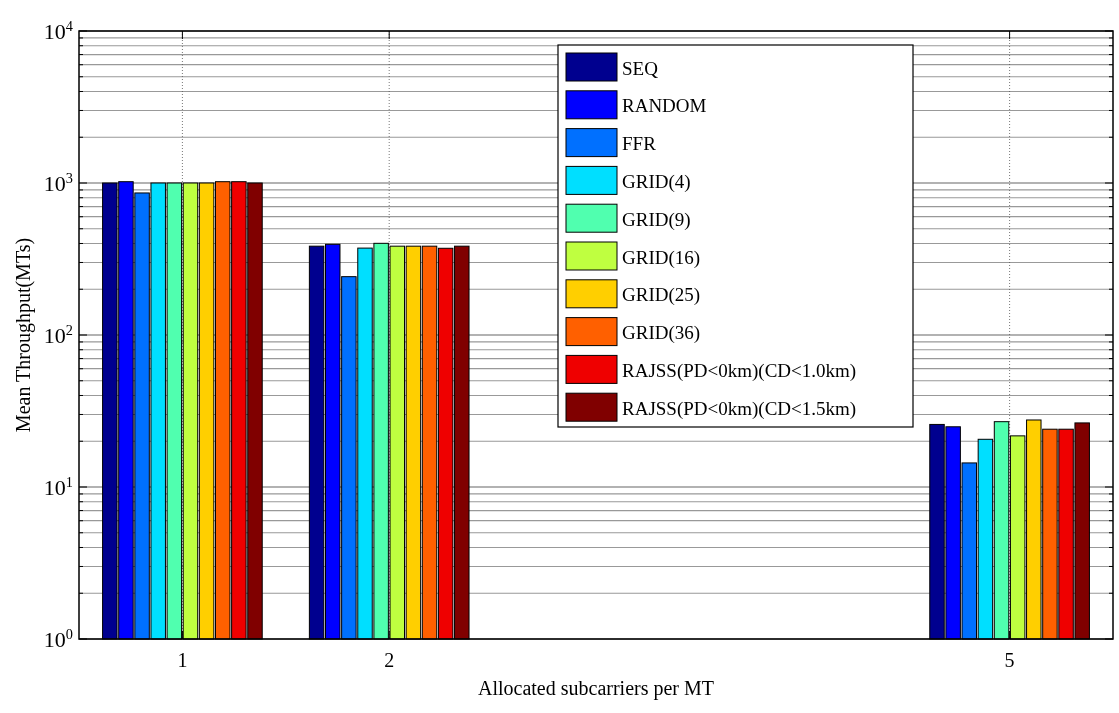 The height and width of the screenshot is (713, 1119). What do you see at coordinates (664, 106) in the screenshot?
I see `legend-label: RANDOM` at bounding box center [664, 106].